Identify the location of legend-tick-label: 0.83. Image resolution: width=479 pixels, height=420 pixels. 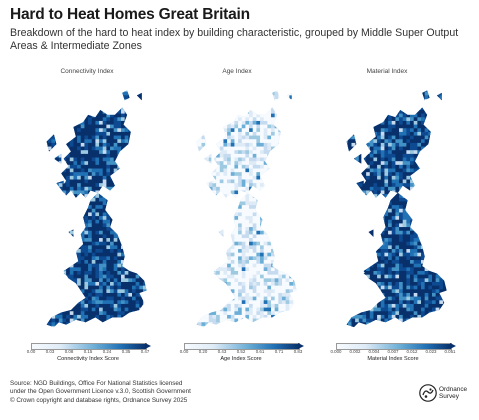
(298, 351).